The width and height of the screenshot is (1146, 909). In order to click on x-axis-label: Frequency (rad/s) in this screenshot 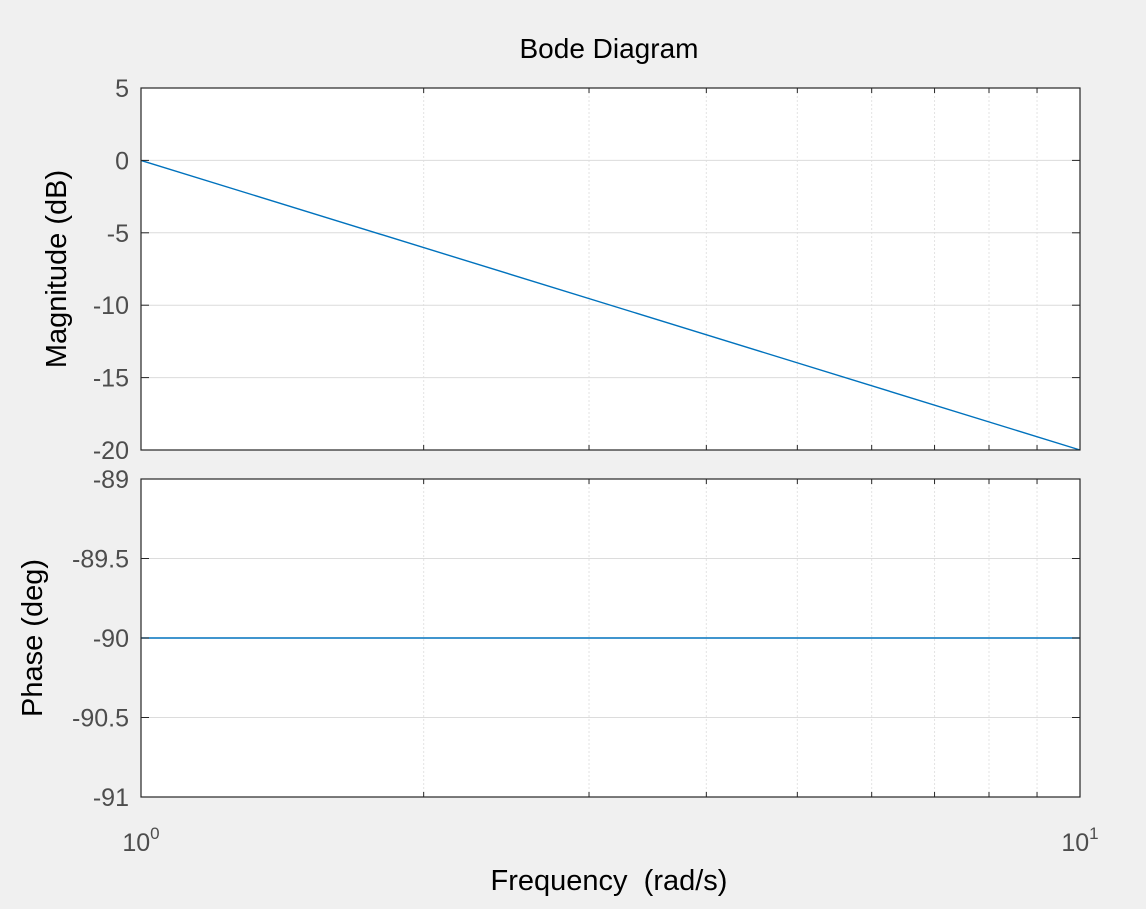, I will do `click(609, 881)`.